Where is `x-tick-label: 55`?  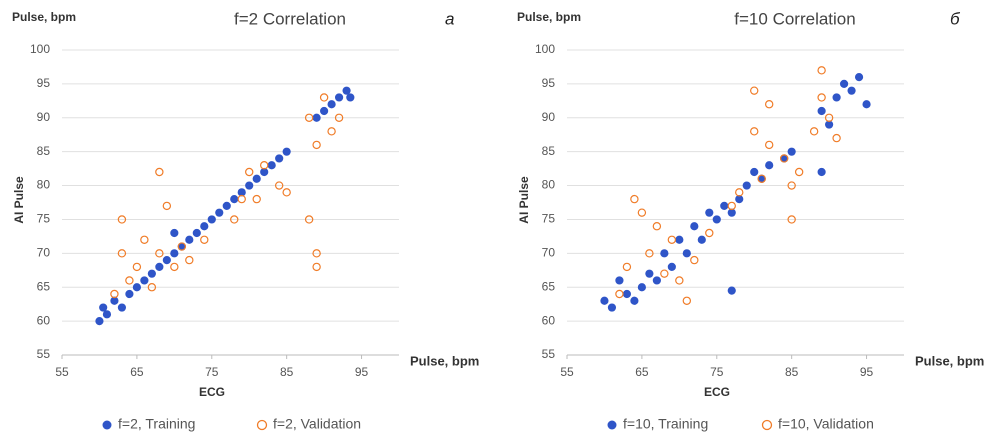 x-tick-label: 55 is located at coordinates (567, 372).